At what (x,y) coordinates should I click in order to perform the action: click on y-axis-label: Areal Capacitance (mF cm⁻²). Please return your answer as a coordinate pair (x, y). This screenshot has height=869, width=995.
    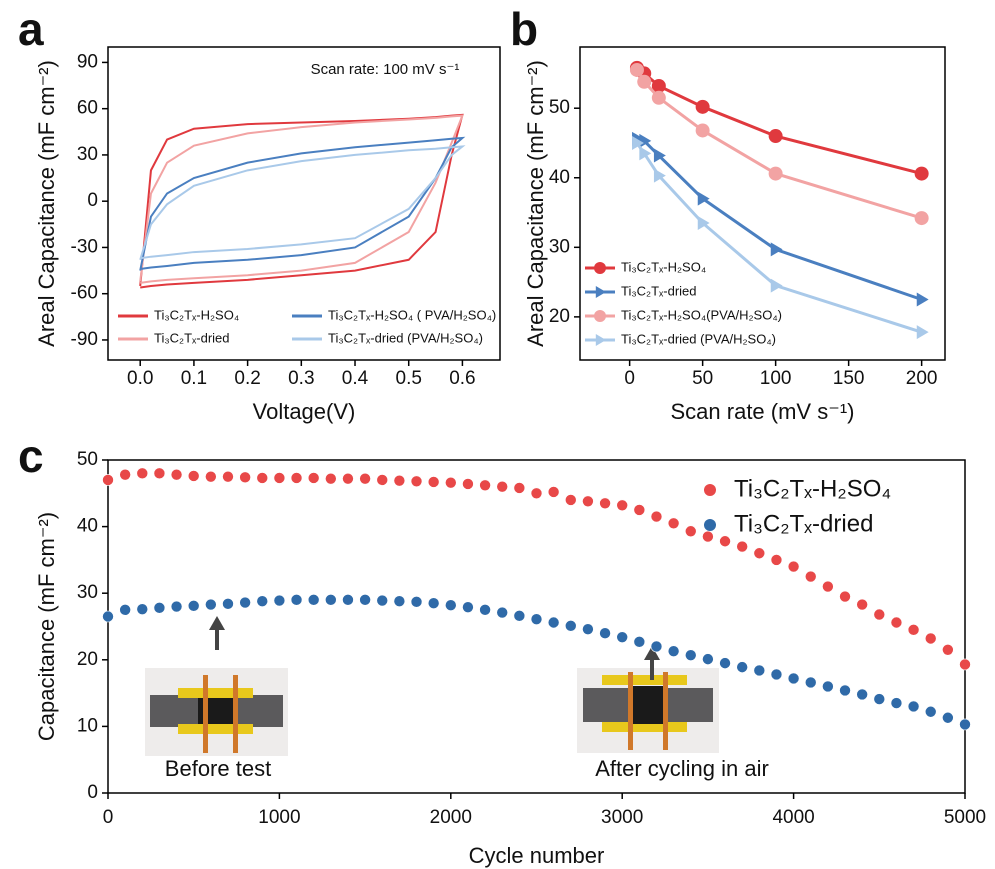
    Looking at the image, I should click on (535, 203).